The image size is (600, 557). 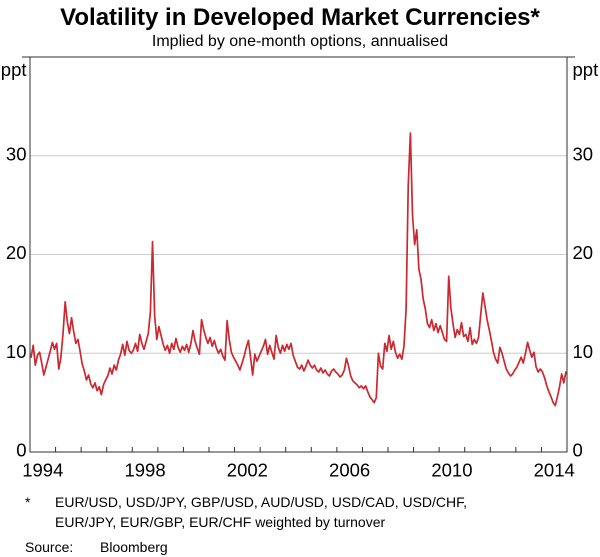 I want to click on unit-label-right: ppt, so click(x=586, y=69).